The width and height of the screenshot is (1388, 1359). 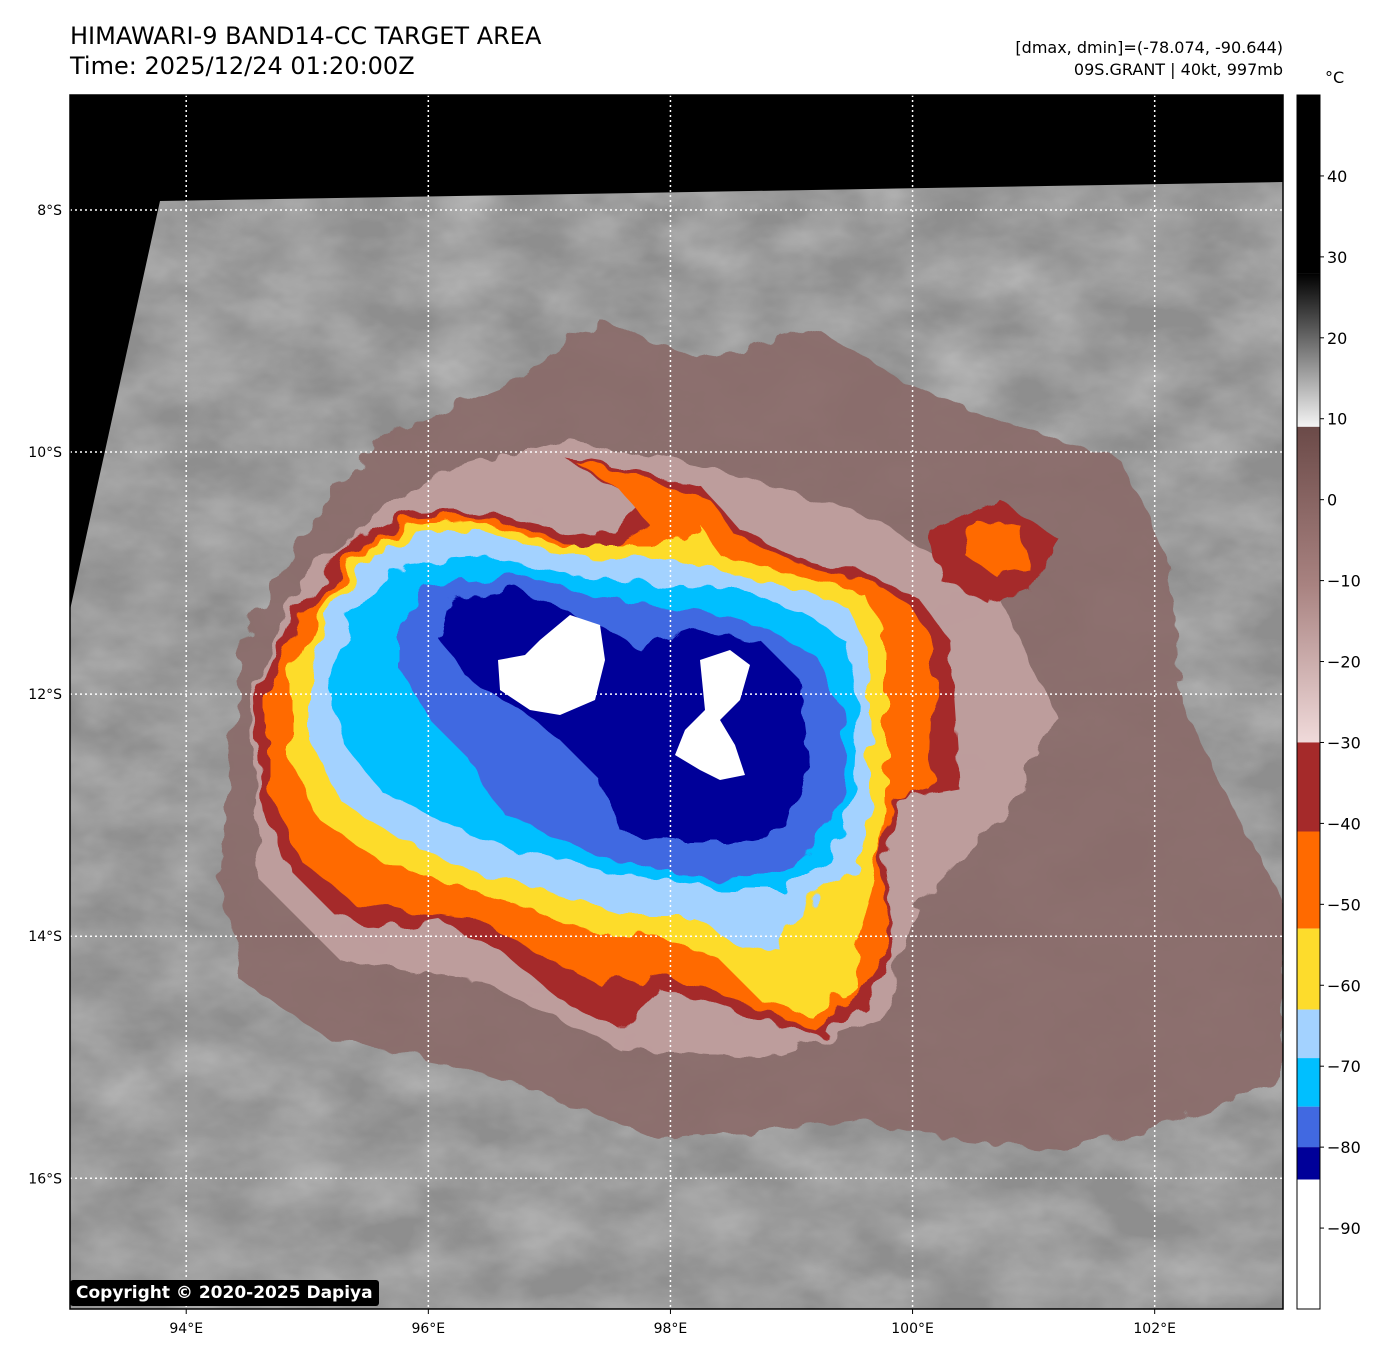 I want to click on lon-tick-label: 98°E, so click(x=671, y=1329).